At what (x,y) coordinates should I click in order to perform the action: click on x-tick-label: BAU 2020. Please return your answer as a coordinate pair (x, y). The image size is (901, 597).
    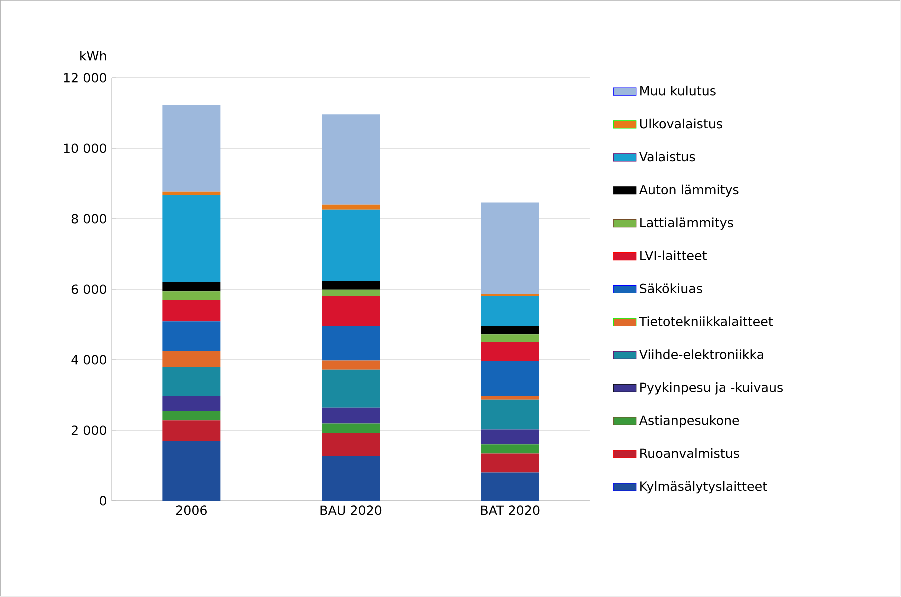
    Looking at the image, I should click on (351, 511).